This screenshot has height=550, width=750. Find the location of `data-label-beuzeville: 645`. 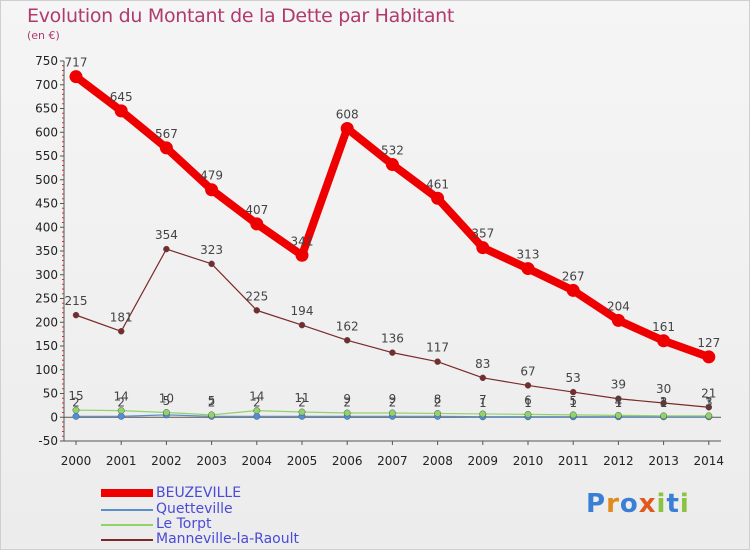

data-label-beuzeville: 645 is located at coordinates (121, 97).